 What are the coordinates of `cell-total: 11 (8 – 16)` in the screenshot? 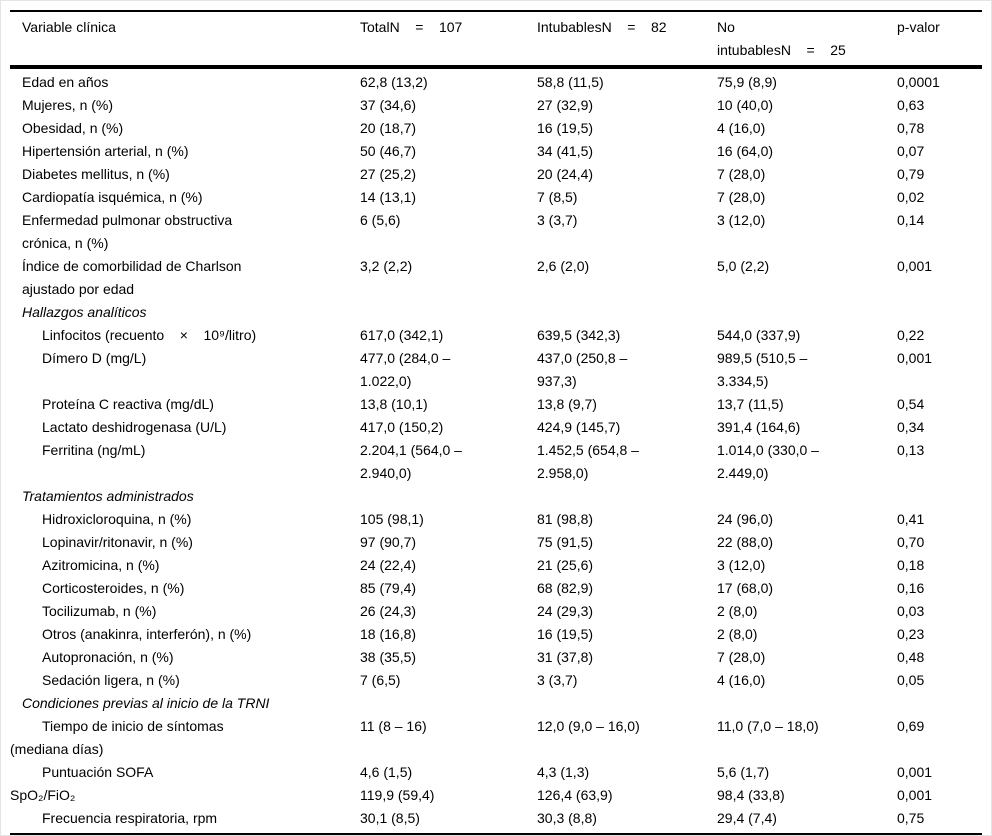 It's located at (448, 726).